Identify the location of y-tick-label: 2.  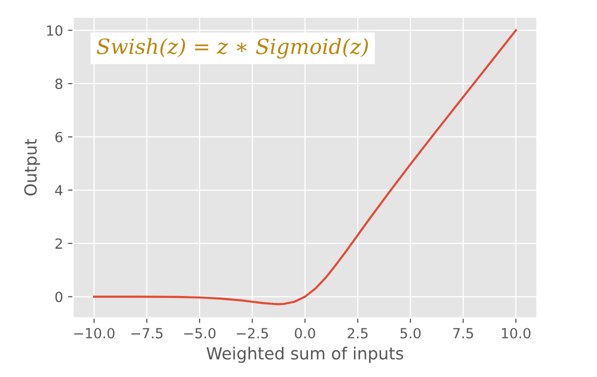
(58, 243).